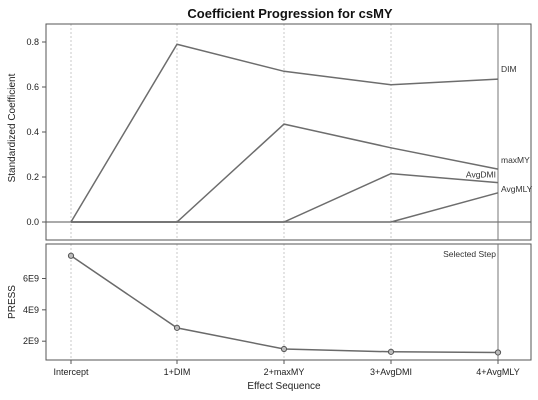 The image size is (538, 400). Describe the element at coordinates (517, 189) in the screenshot. I see `series-label-avgmly: AvgMLY` at that location.